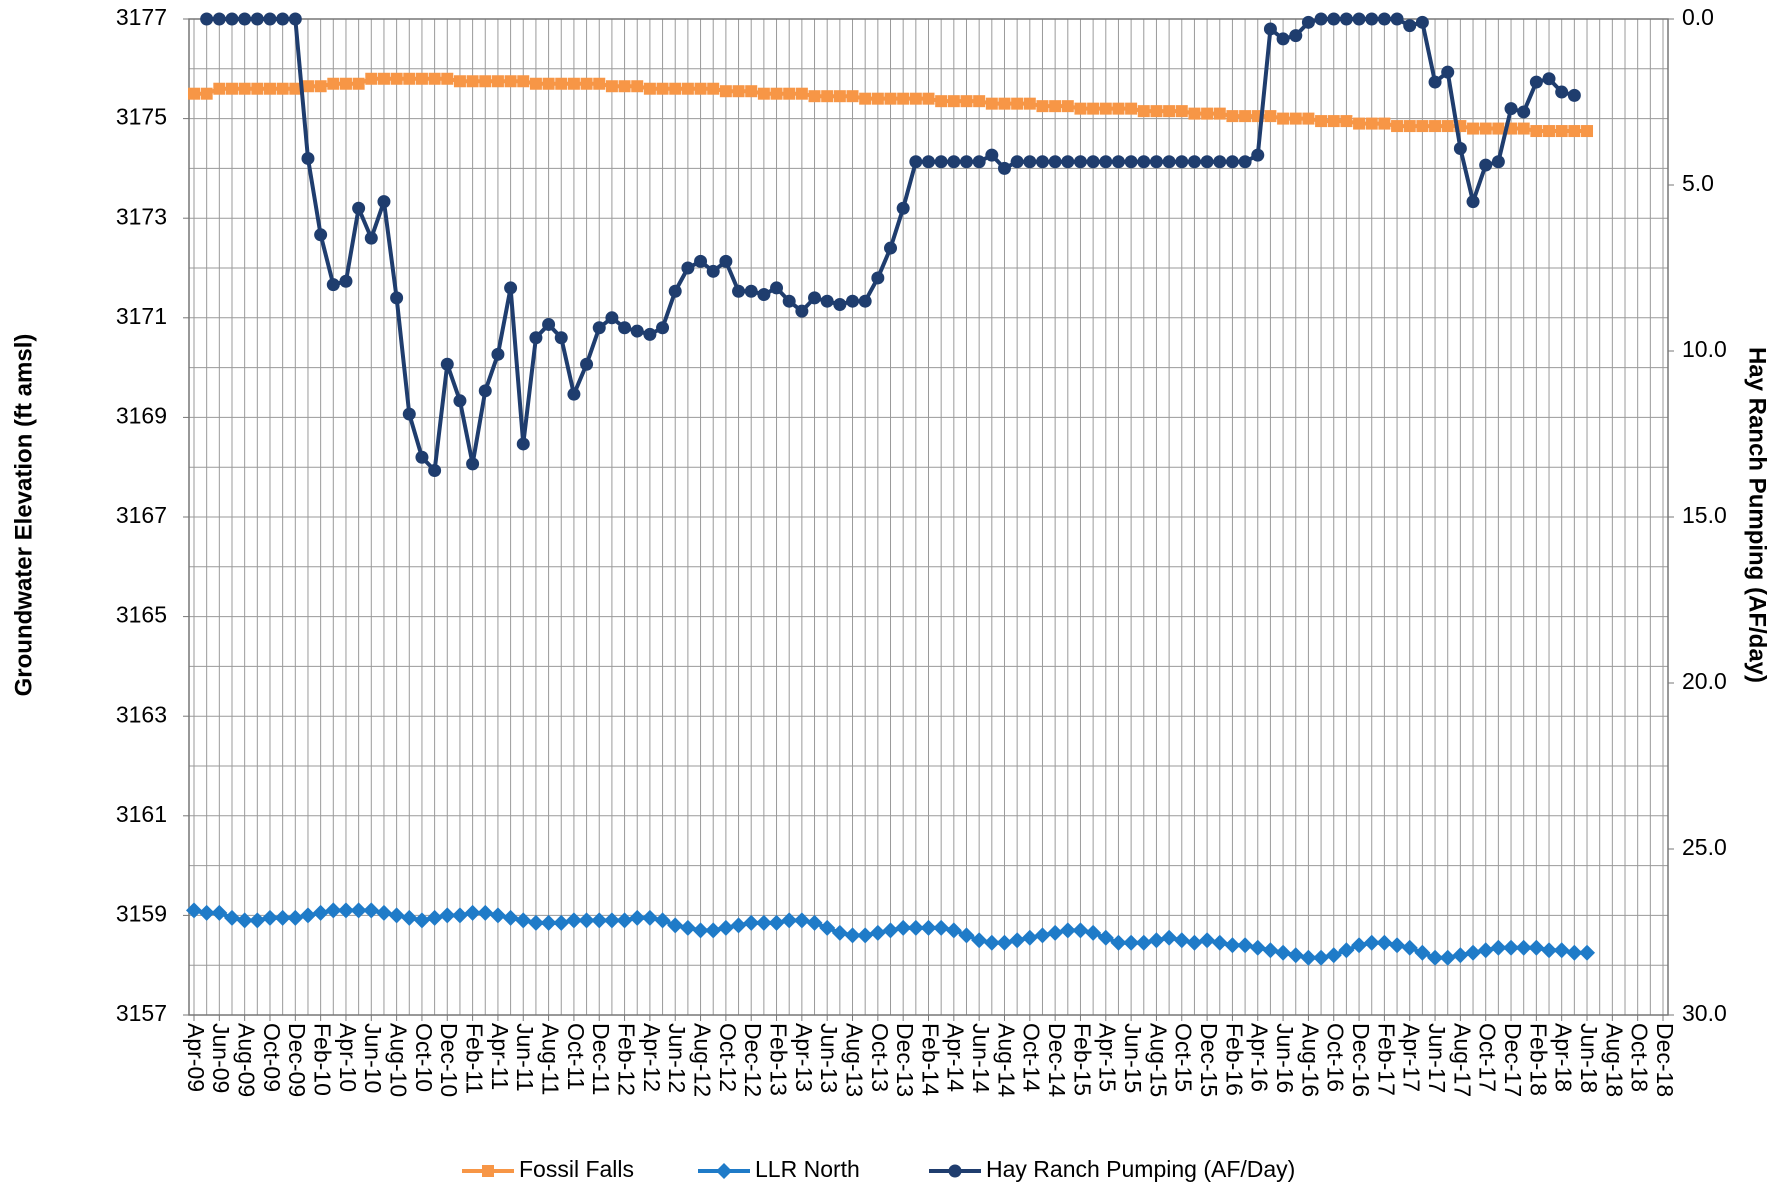  What do you see at coordinates (804, 1057) in the screenshot?
I see `x-tick-label: Apr-13` at bounding box center [804, 1057].